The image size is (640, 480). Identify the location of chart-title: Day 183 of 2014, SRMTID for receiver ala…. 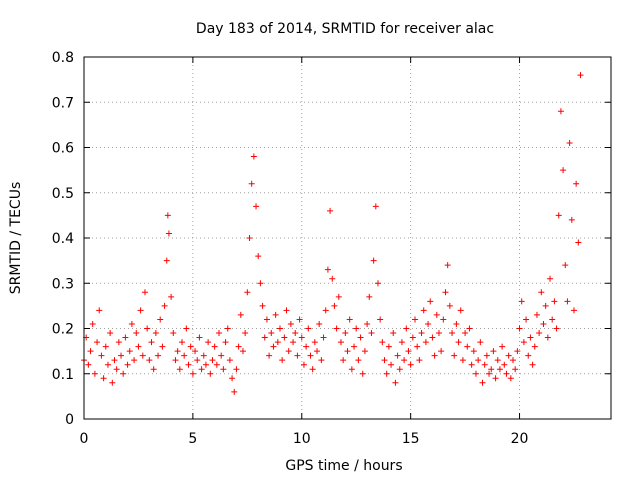
(345, 29).